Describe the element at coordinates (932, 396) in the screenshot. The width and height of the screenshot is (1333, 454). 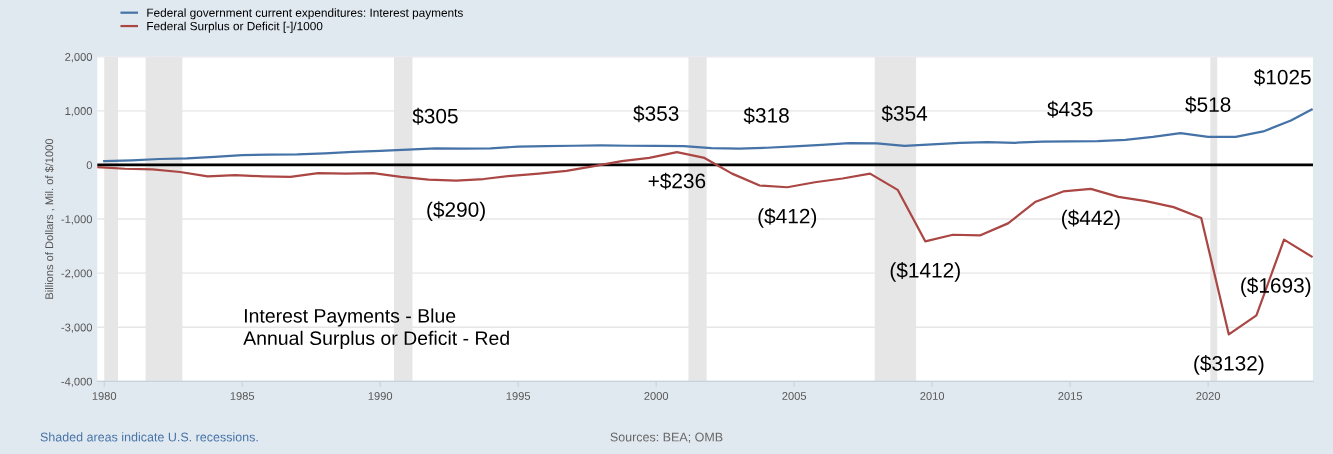
I see `x-tick-label: 2010` at that location.